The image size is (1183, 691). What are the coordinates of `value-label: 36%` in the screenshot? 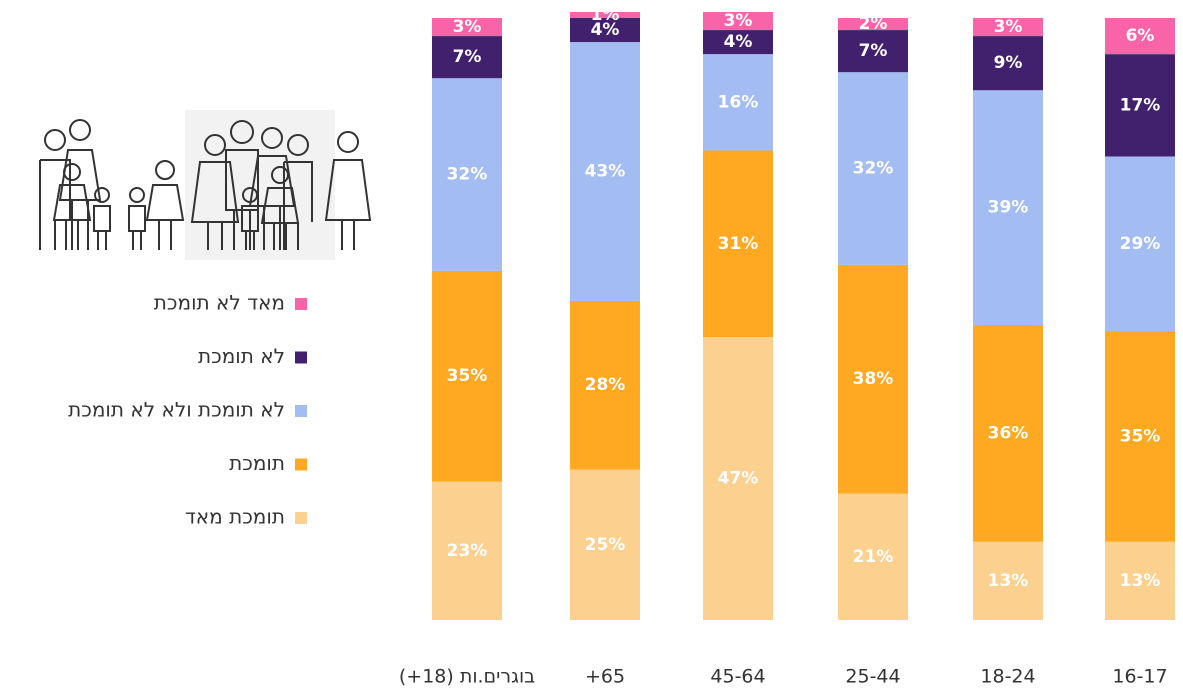 It's located at (1008, 433).